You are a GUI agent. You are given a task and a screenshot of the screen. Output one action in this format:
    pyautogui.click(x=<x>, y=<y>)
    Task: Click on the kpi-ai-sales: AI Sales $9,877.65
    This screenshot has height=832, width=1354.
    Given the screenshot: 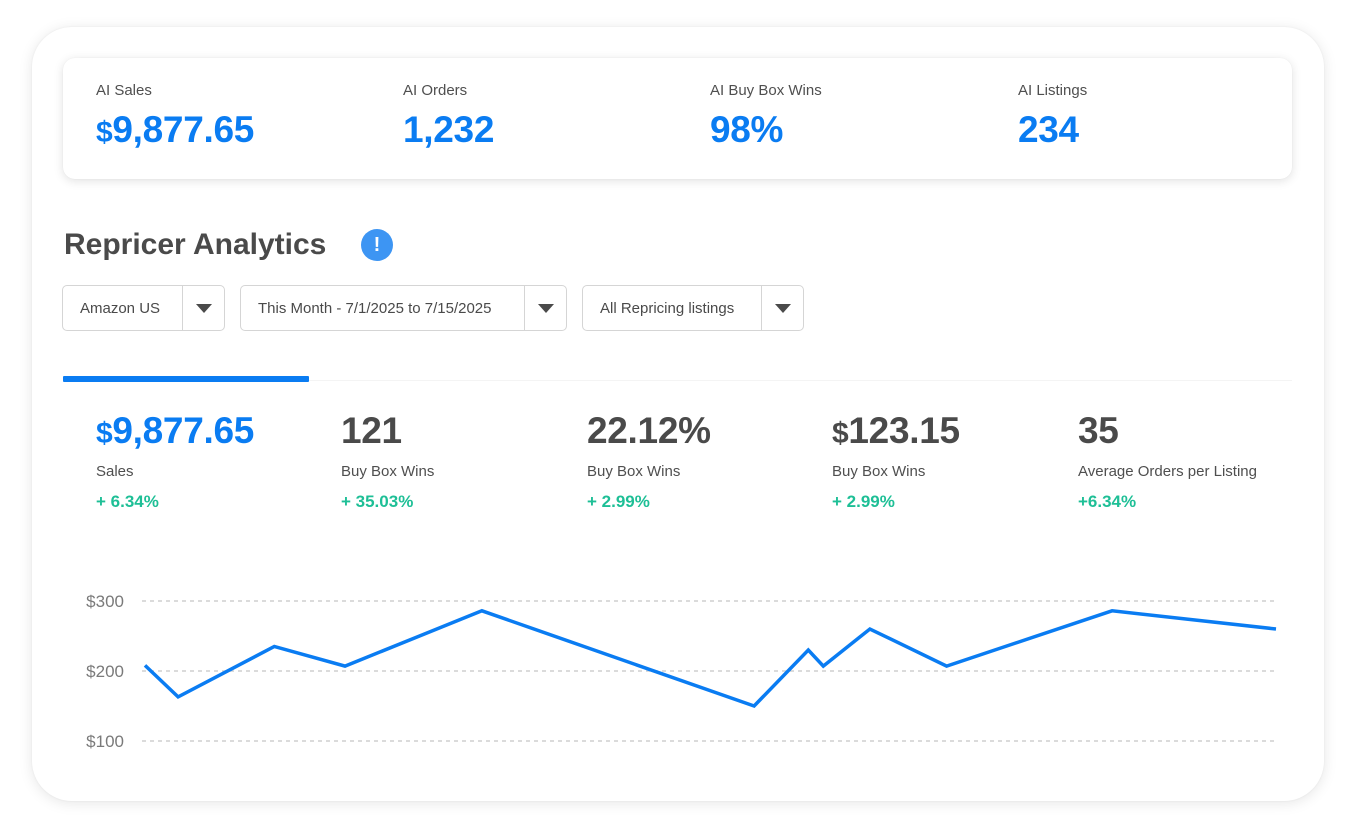 What is the action you would take?
    pyautogui.click(x=175, y=117)
    